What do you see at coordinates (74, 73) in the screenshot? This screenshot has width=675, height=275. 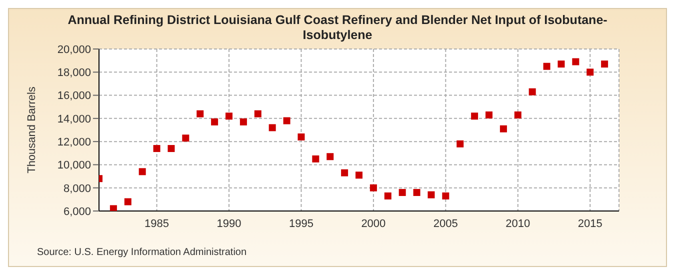 I see `y-tick-label: 18,000` at bounding box center [74, 73].